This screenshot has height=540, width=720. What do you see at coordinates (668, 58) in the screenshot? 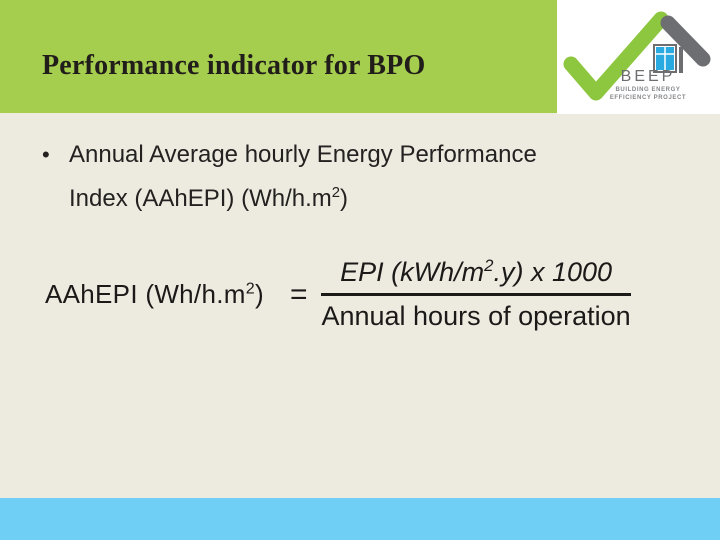
I see `window-icon` at bounding box center [668, 58].